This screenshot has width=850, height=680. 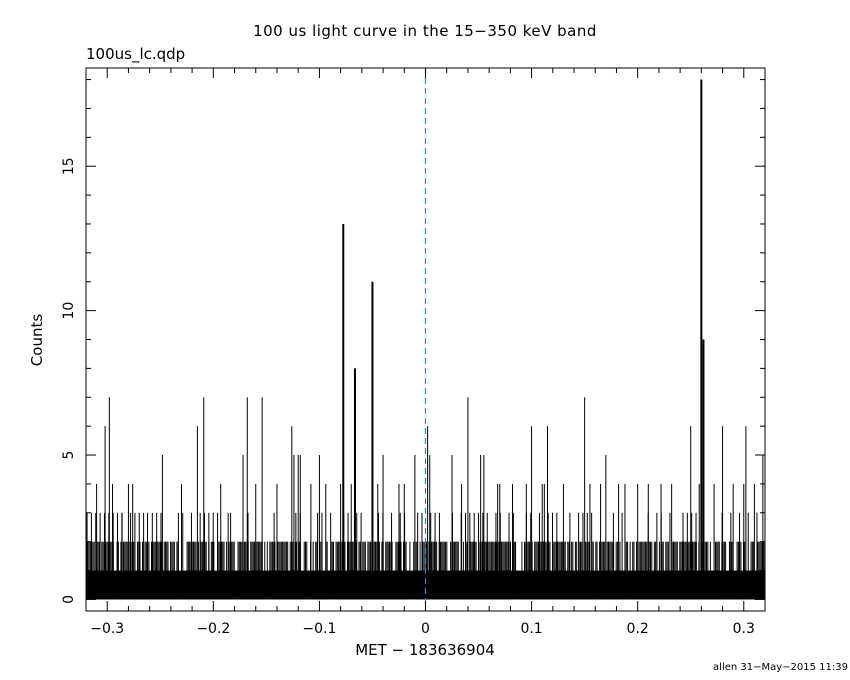 I want to click on y-tick-labels: 0 5 10 15, so click(x=69, y=380).